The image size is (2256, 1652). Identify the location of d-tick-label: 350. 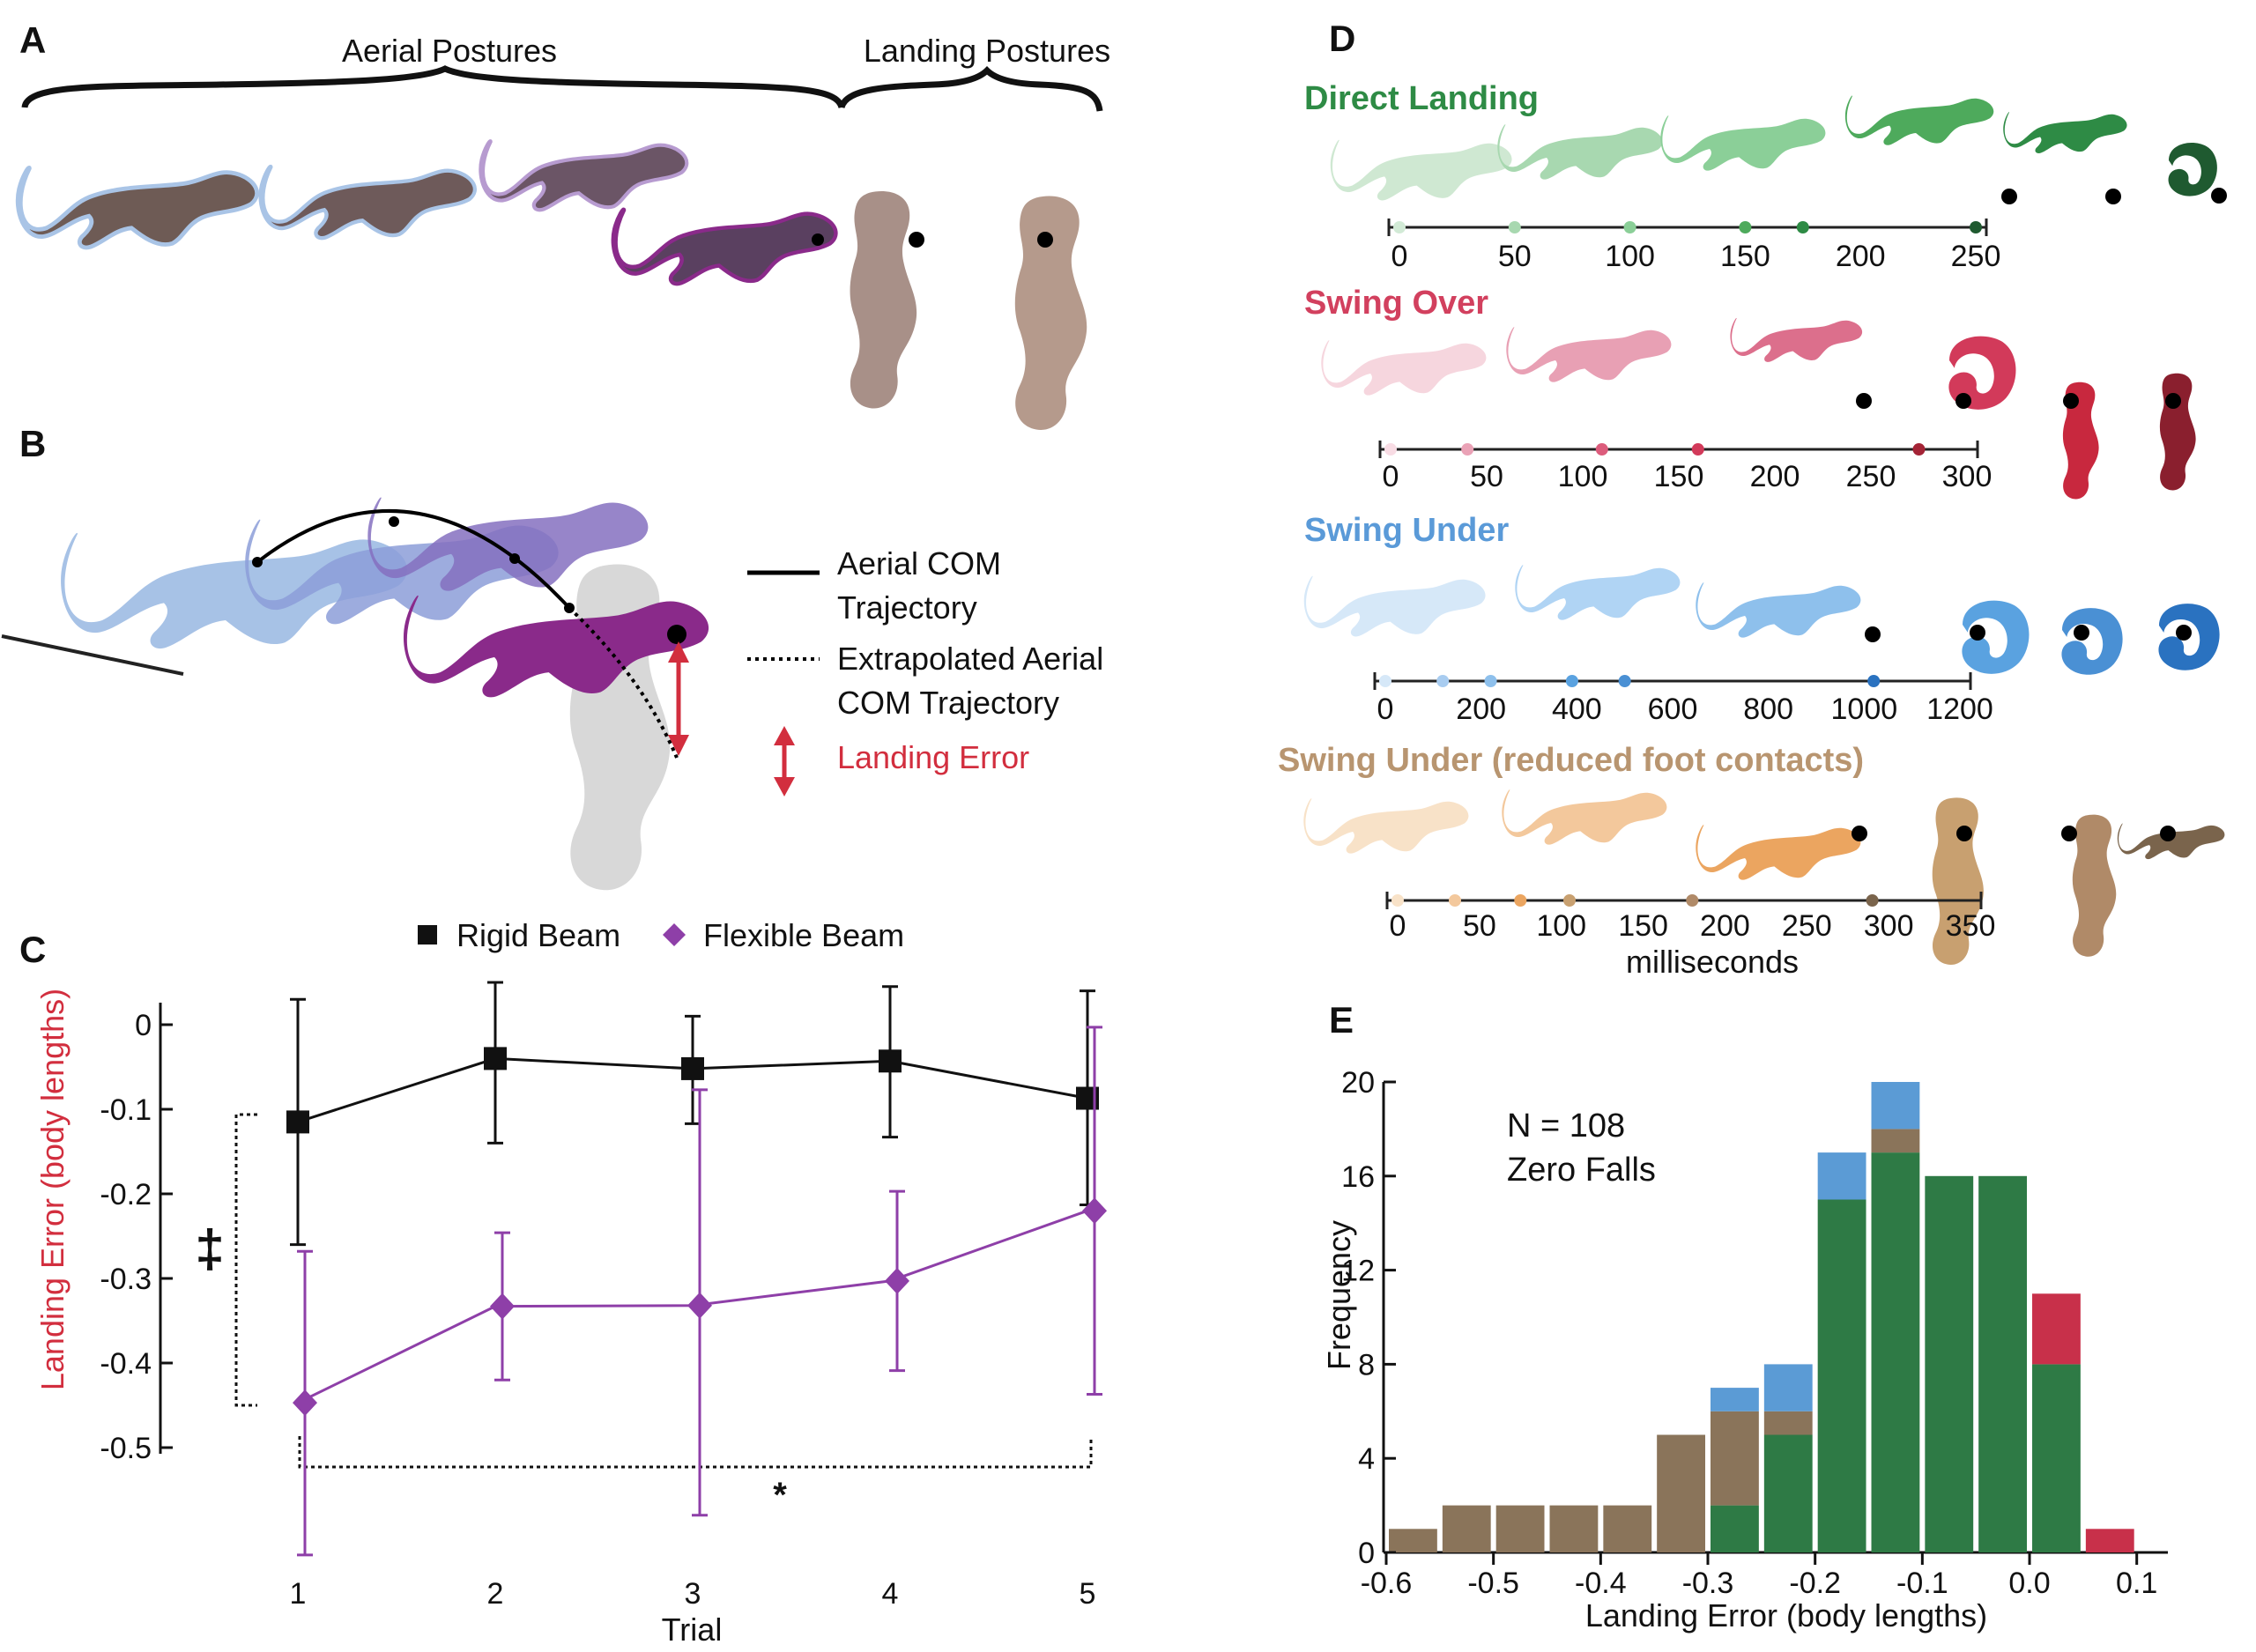
(1971, 926).